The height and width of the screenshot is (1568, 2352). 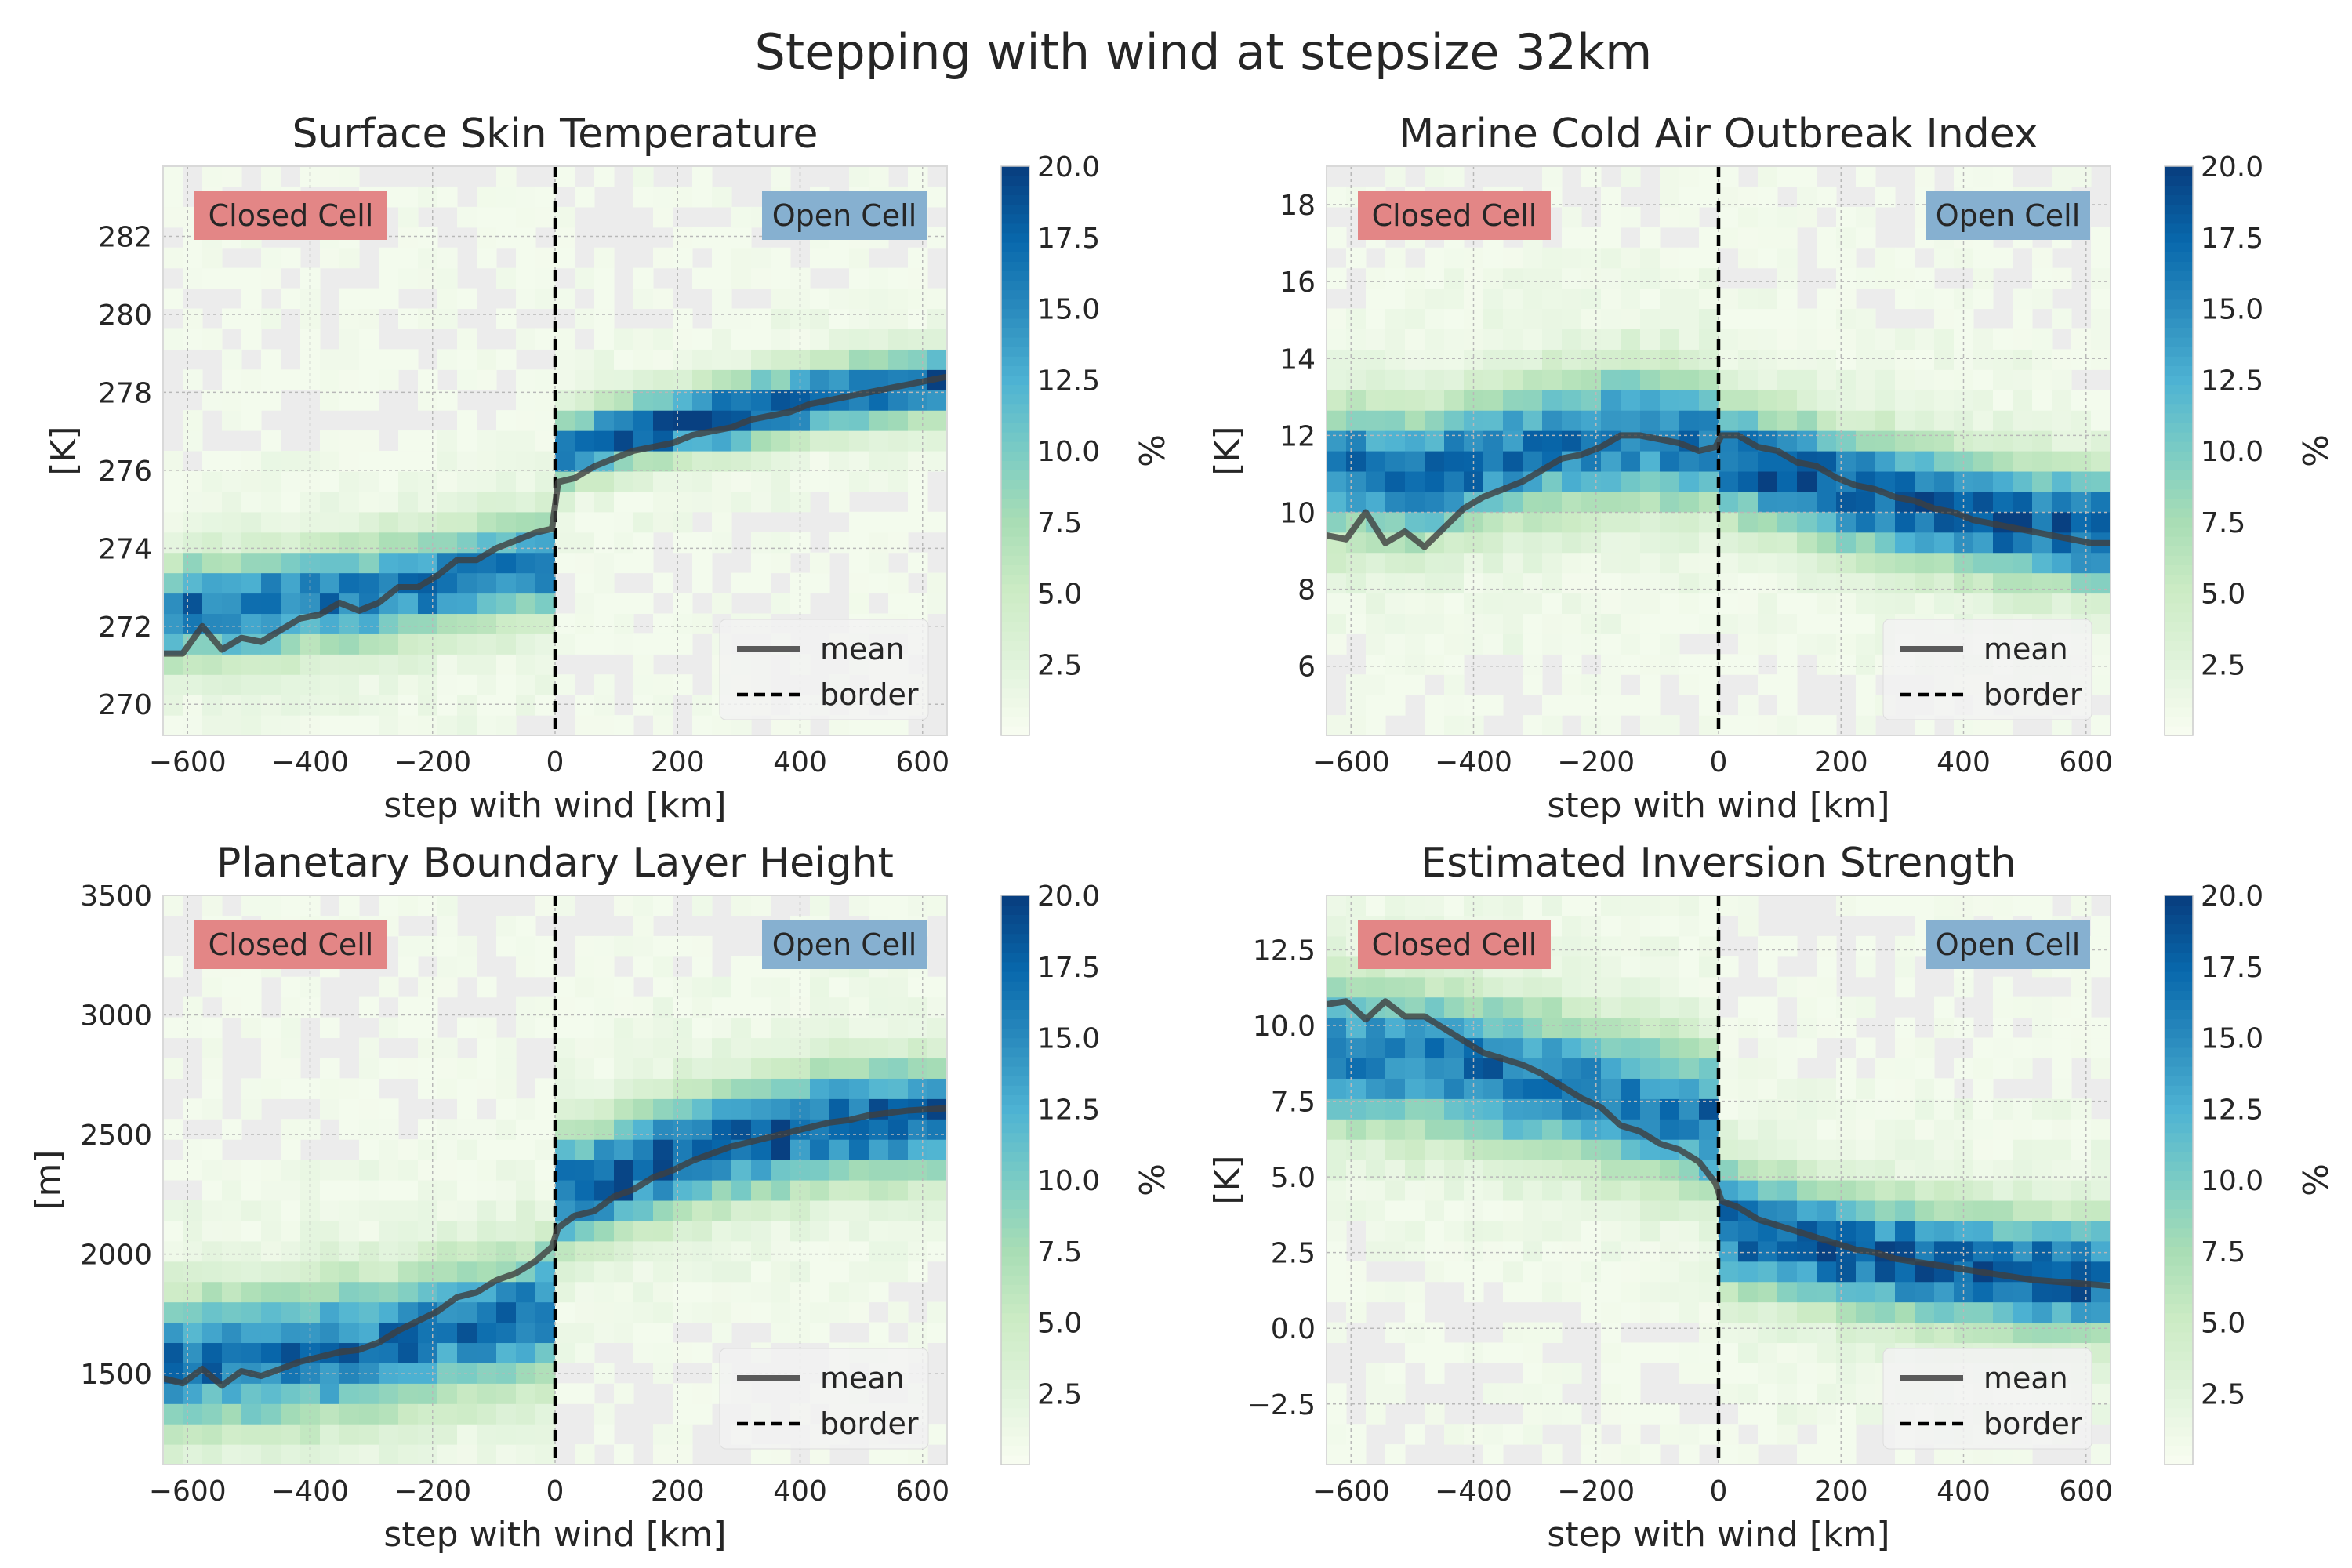 I want to click on legend-border-label: border, so click(x=869, y=1423).